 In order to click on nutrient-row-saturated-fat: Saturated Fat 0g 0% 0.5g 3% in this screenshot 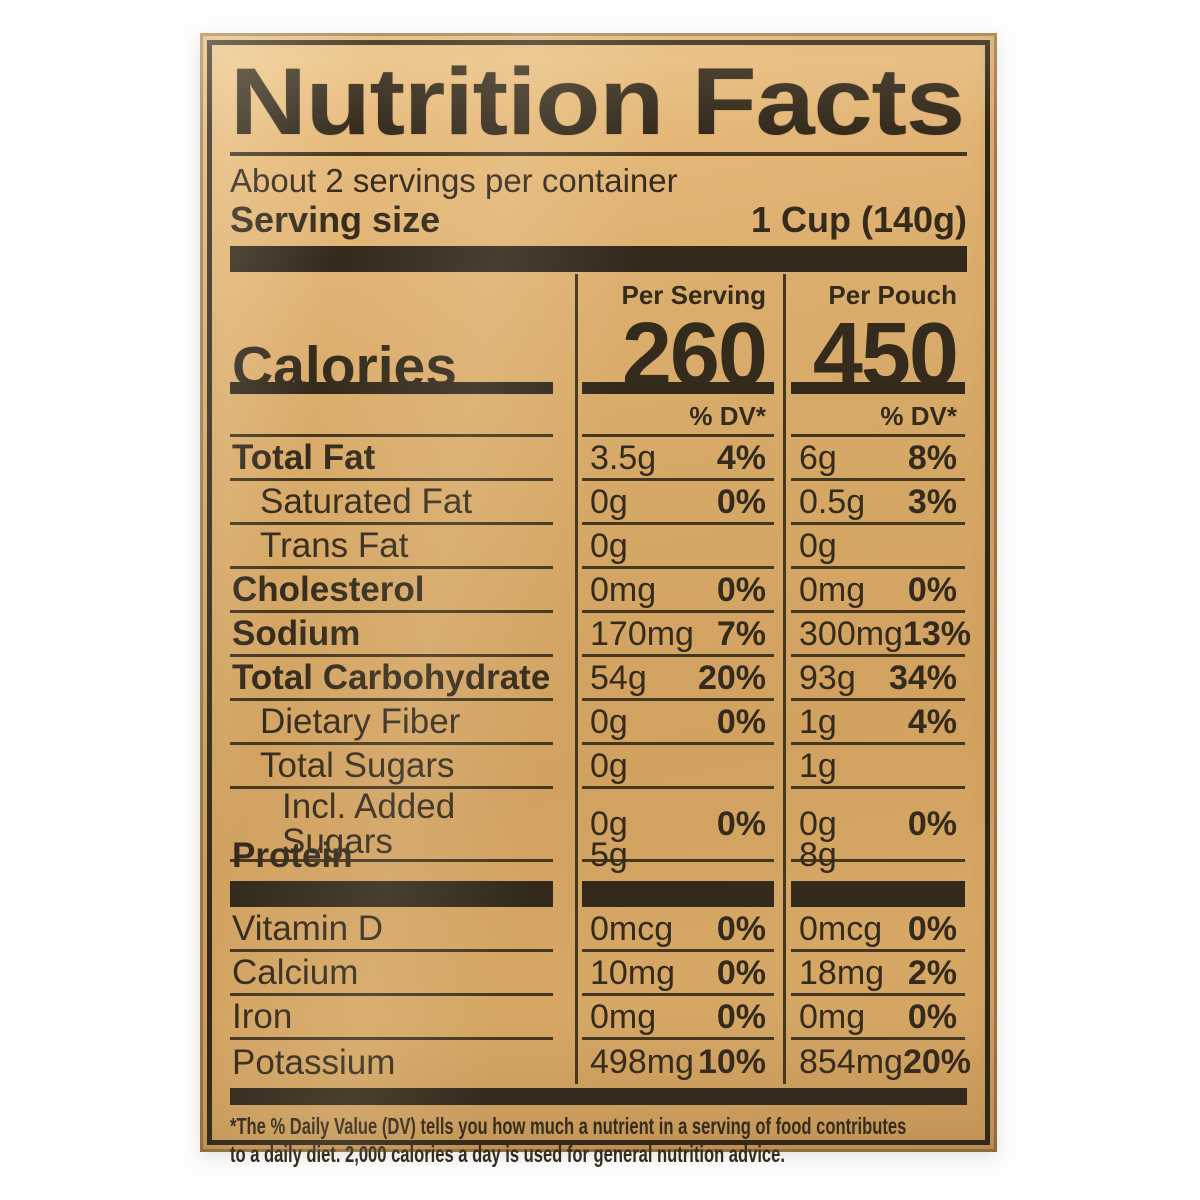, I will do `click(598, 503)`.